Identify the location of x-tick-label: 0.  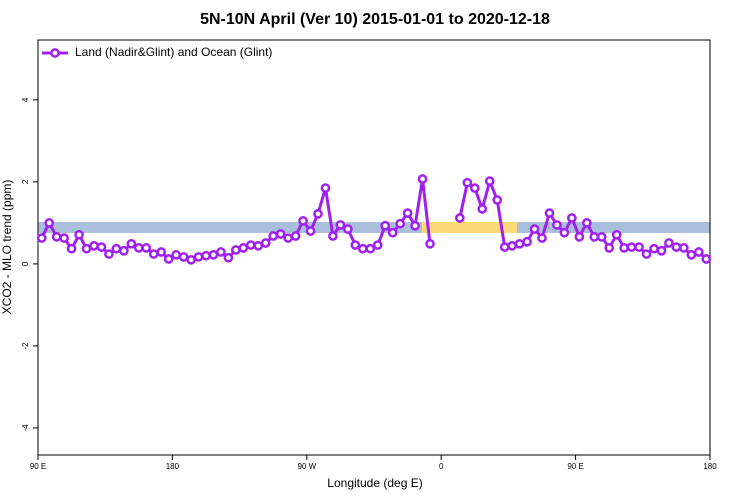
(441, 466).